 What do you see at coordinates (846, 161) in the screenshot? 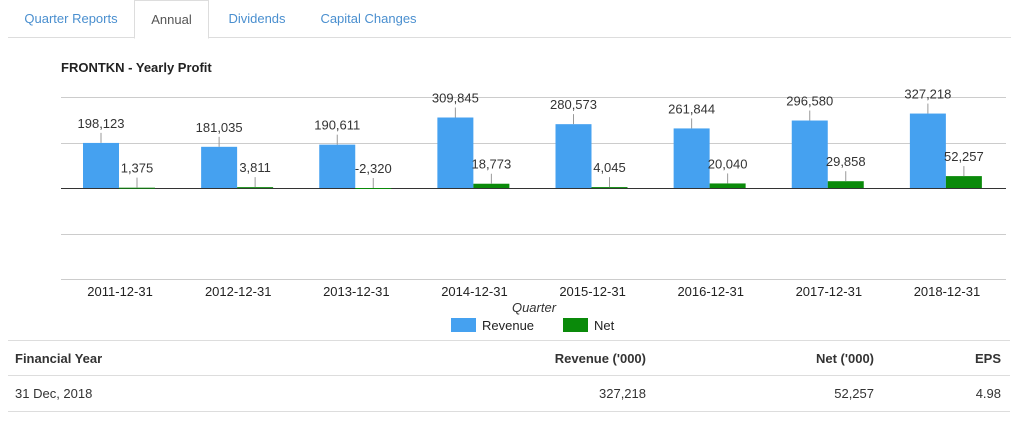
I see `data-label-net-6: 29,858` at bounding box center [846, 161].